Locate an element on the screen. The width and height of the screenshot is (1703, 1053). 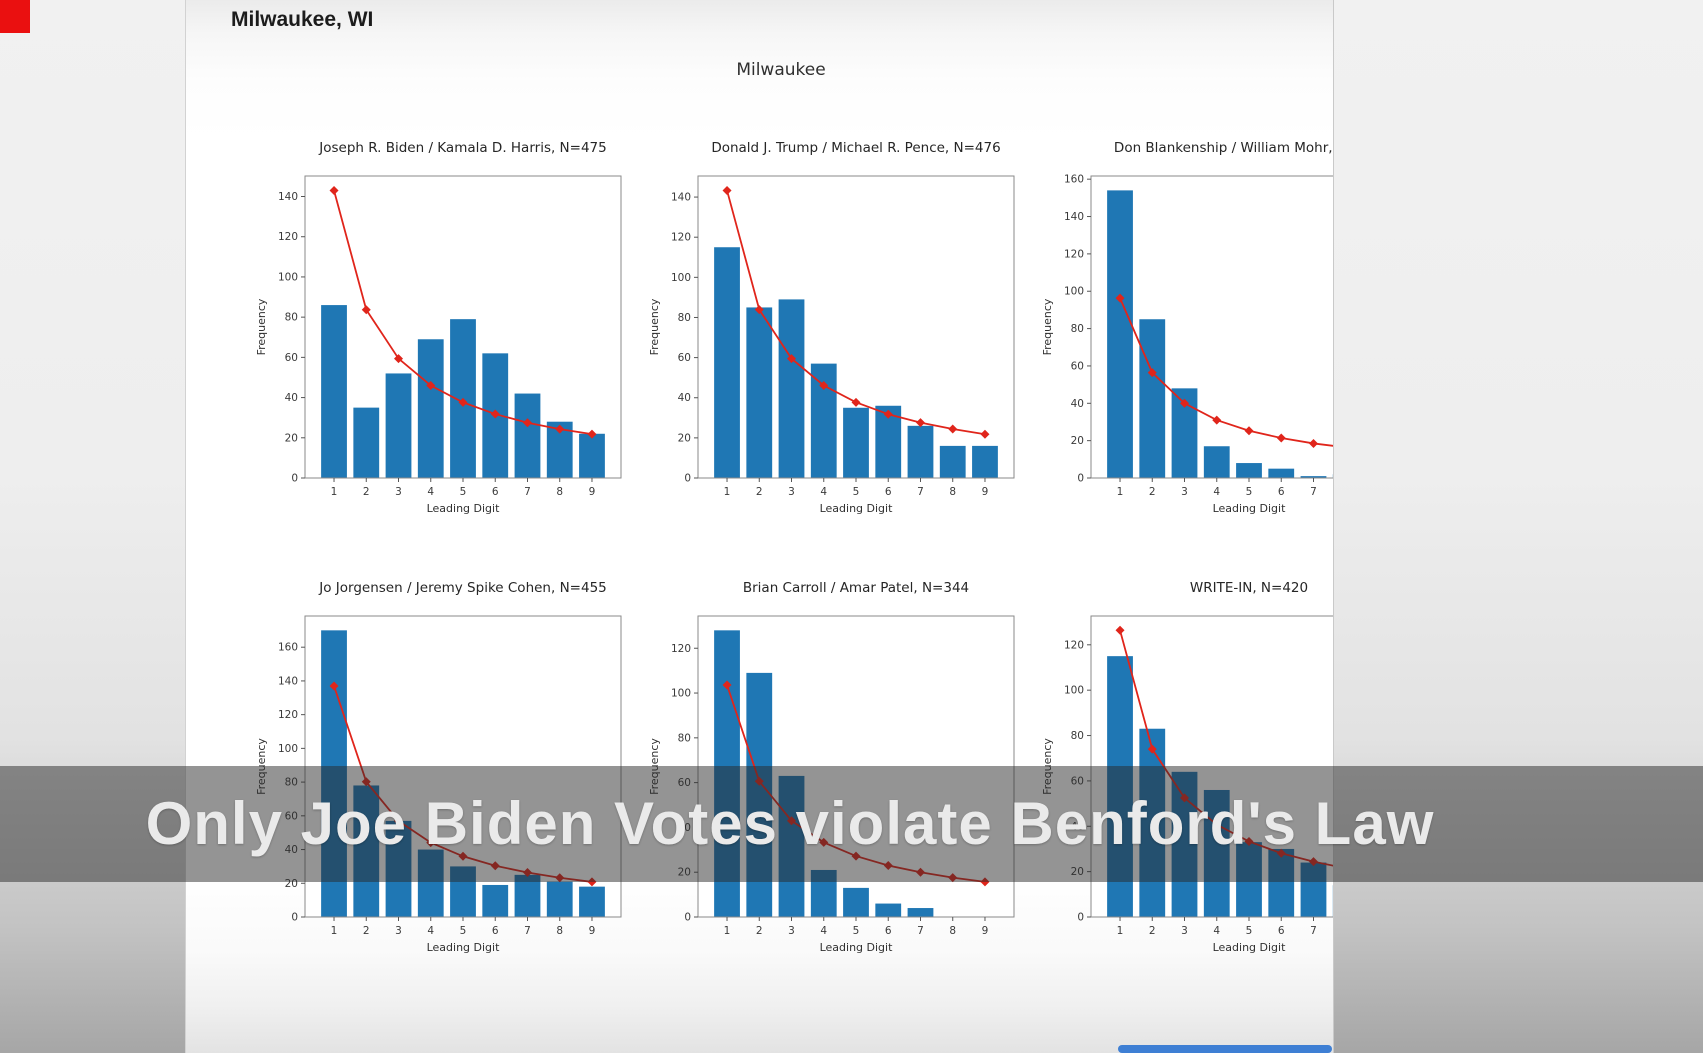
horizontal-scrollbar-thumb is located at coordinates (1225, 1049).